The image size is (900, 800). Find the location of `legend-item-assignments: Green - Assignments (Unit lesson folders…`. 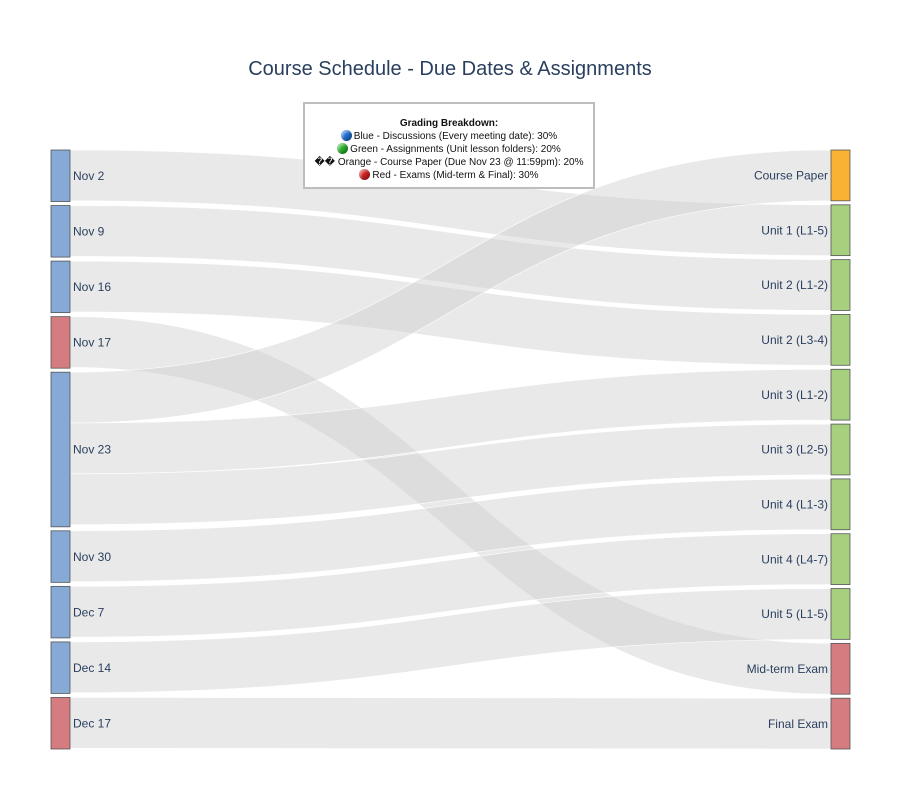

legend-item-assignments: Green - Assignments (Unit lesson folders… is located at coordinates (449, 149).